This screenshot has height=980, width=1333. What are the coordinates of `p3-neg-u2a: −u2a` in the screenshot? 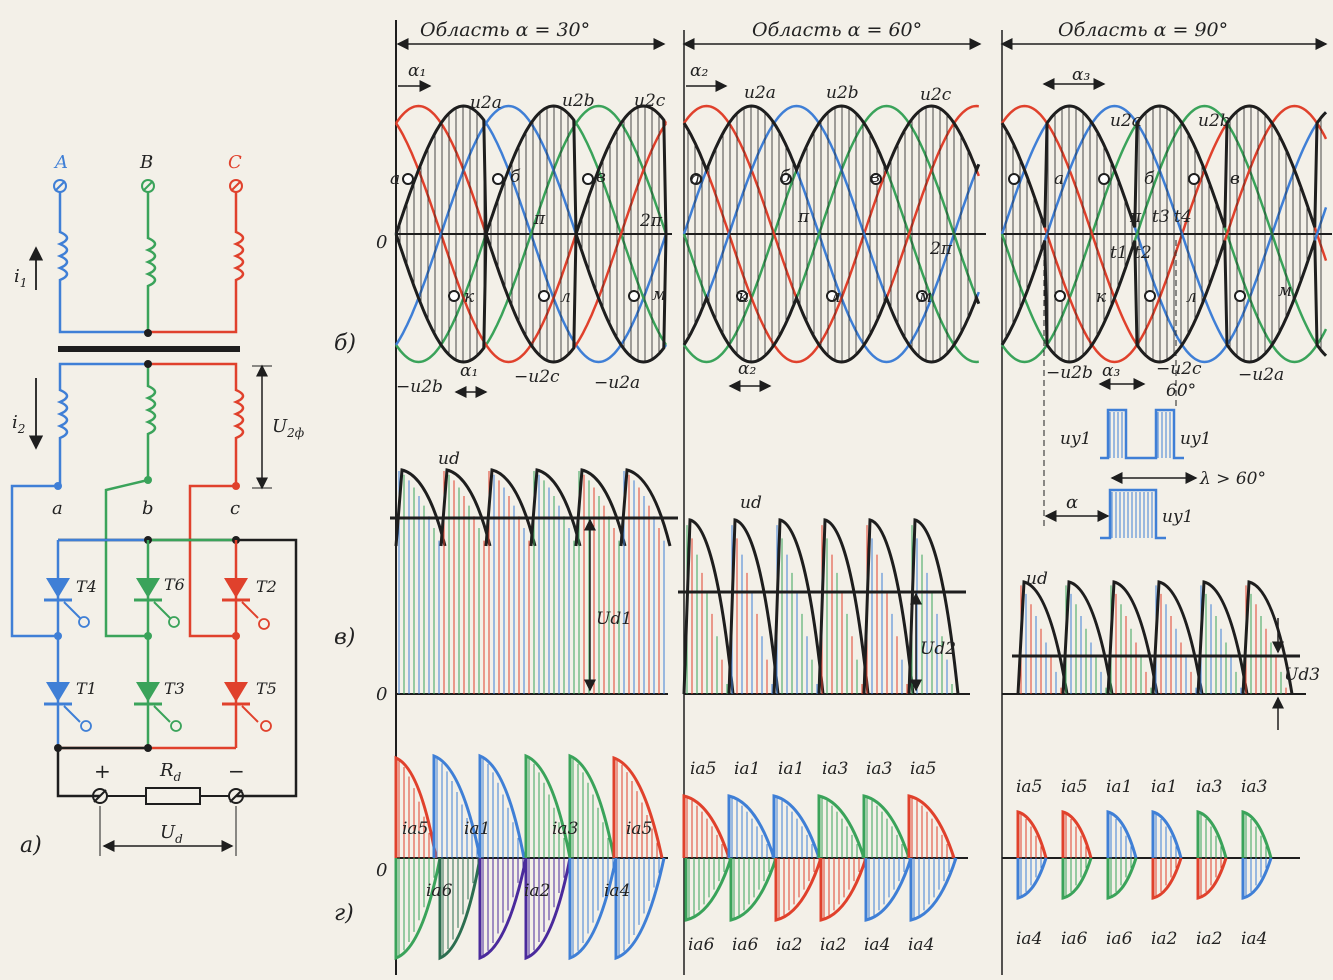 It's located at (1261, 375).